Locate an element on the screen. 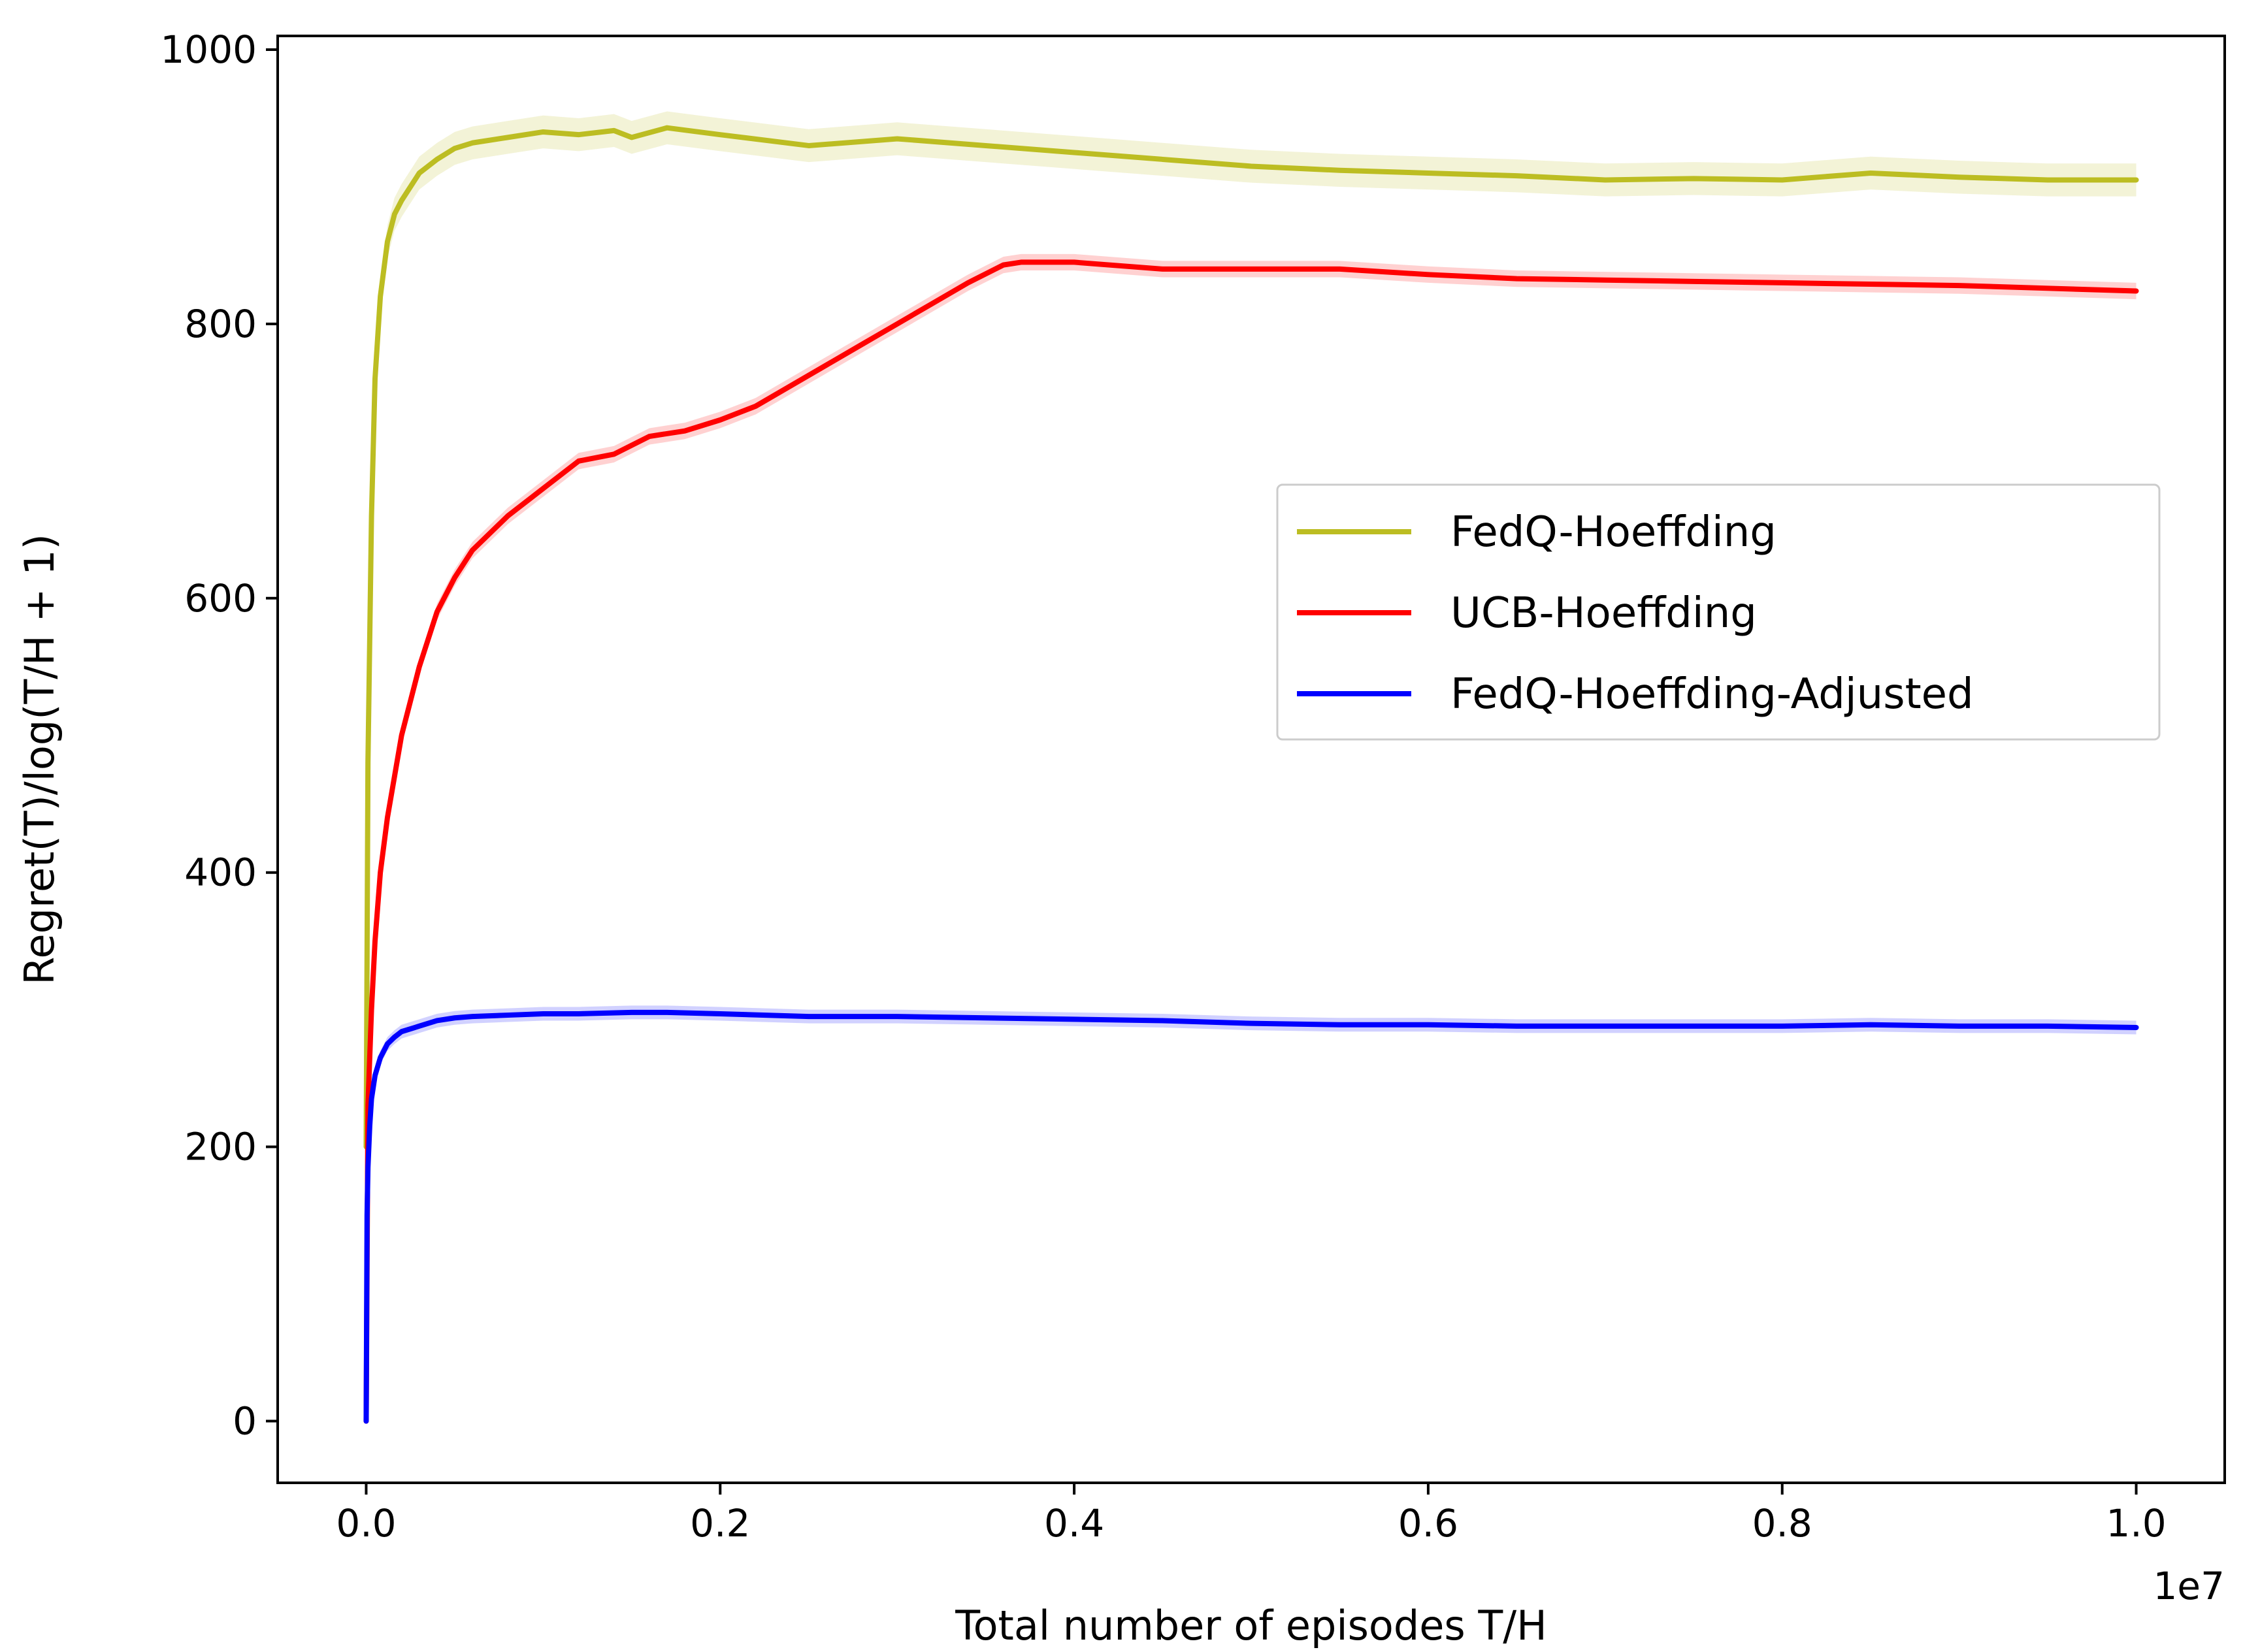  y-tick-label: 0 is located at coordinates (245, 1421).